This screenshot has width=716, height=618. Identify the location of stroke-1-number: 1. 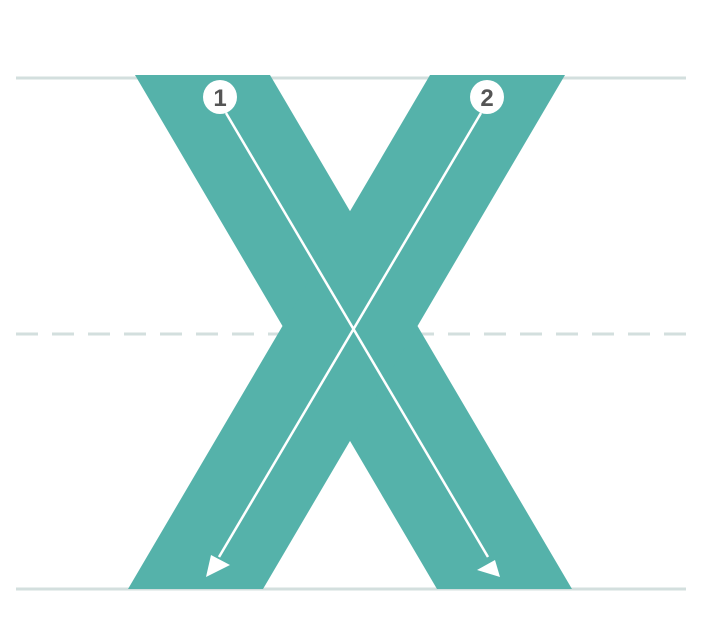
(219, 98).